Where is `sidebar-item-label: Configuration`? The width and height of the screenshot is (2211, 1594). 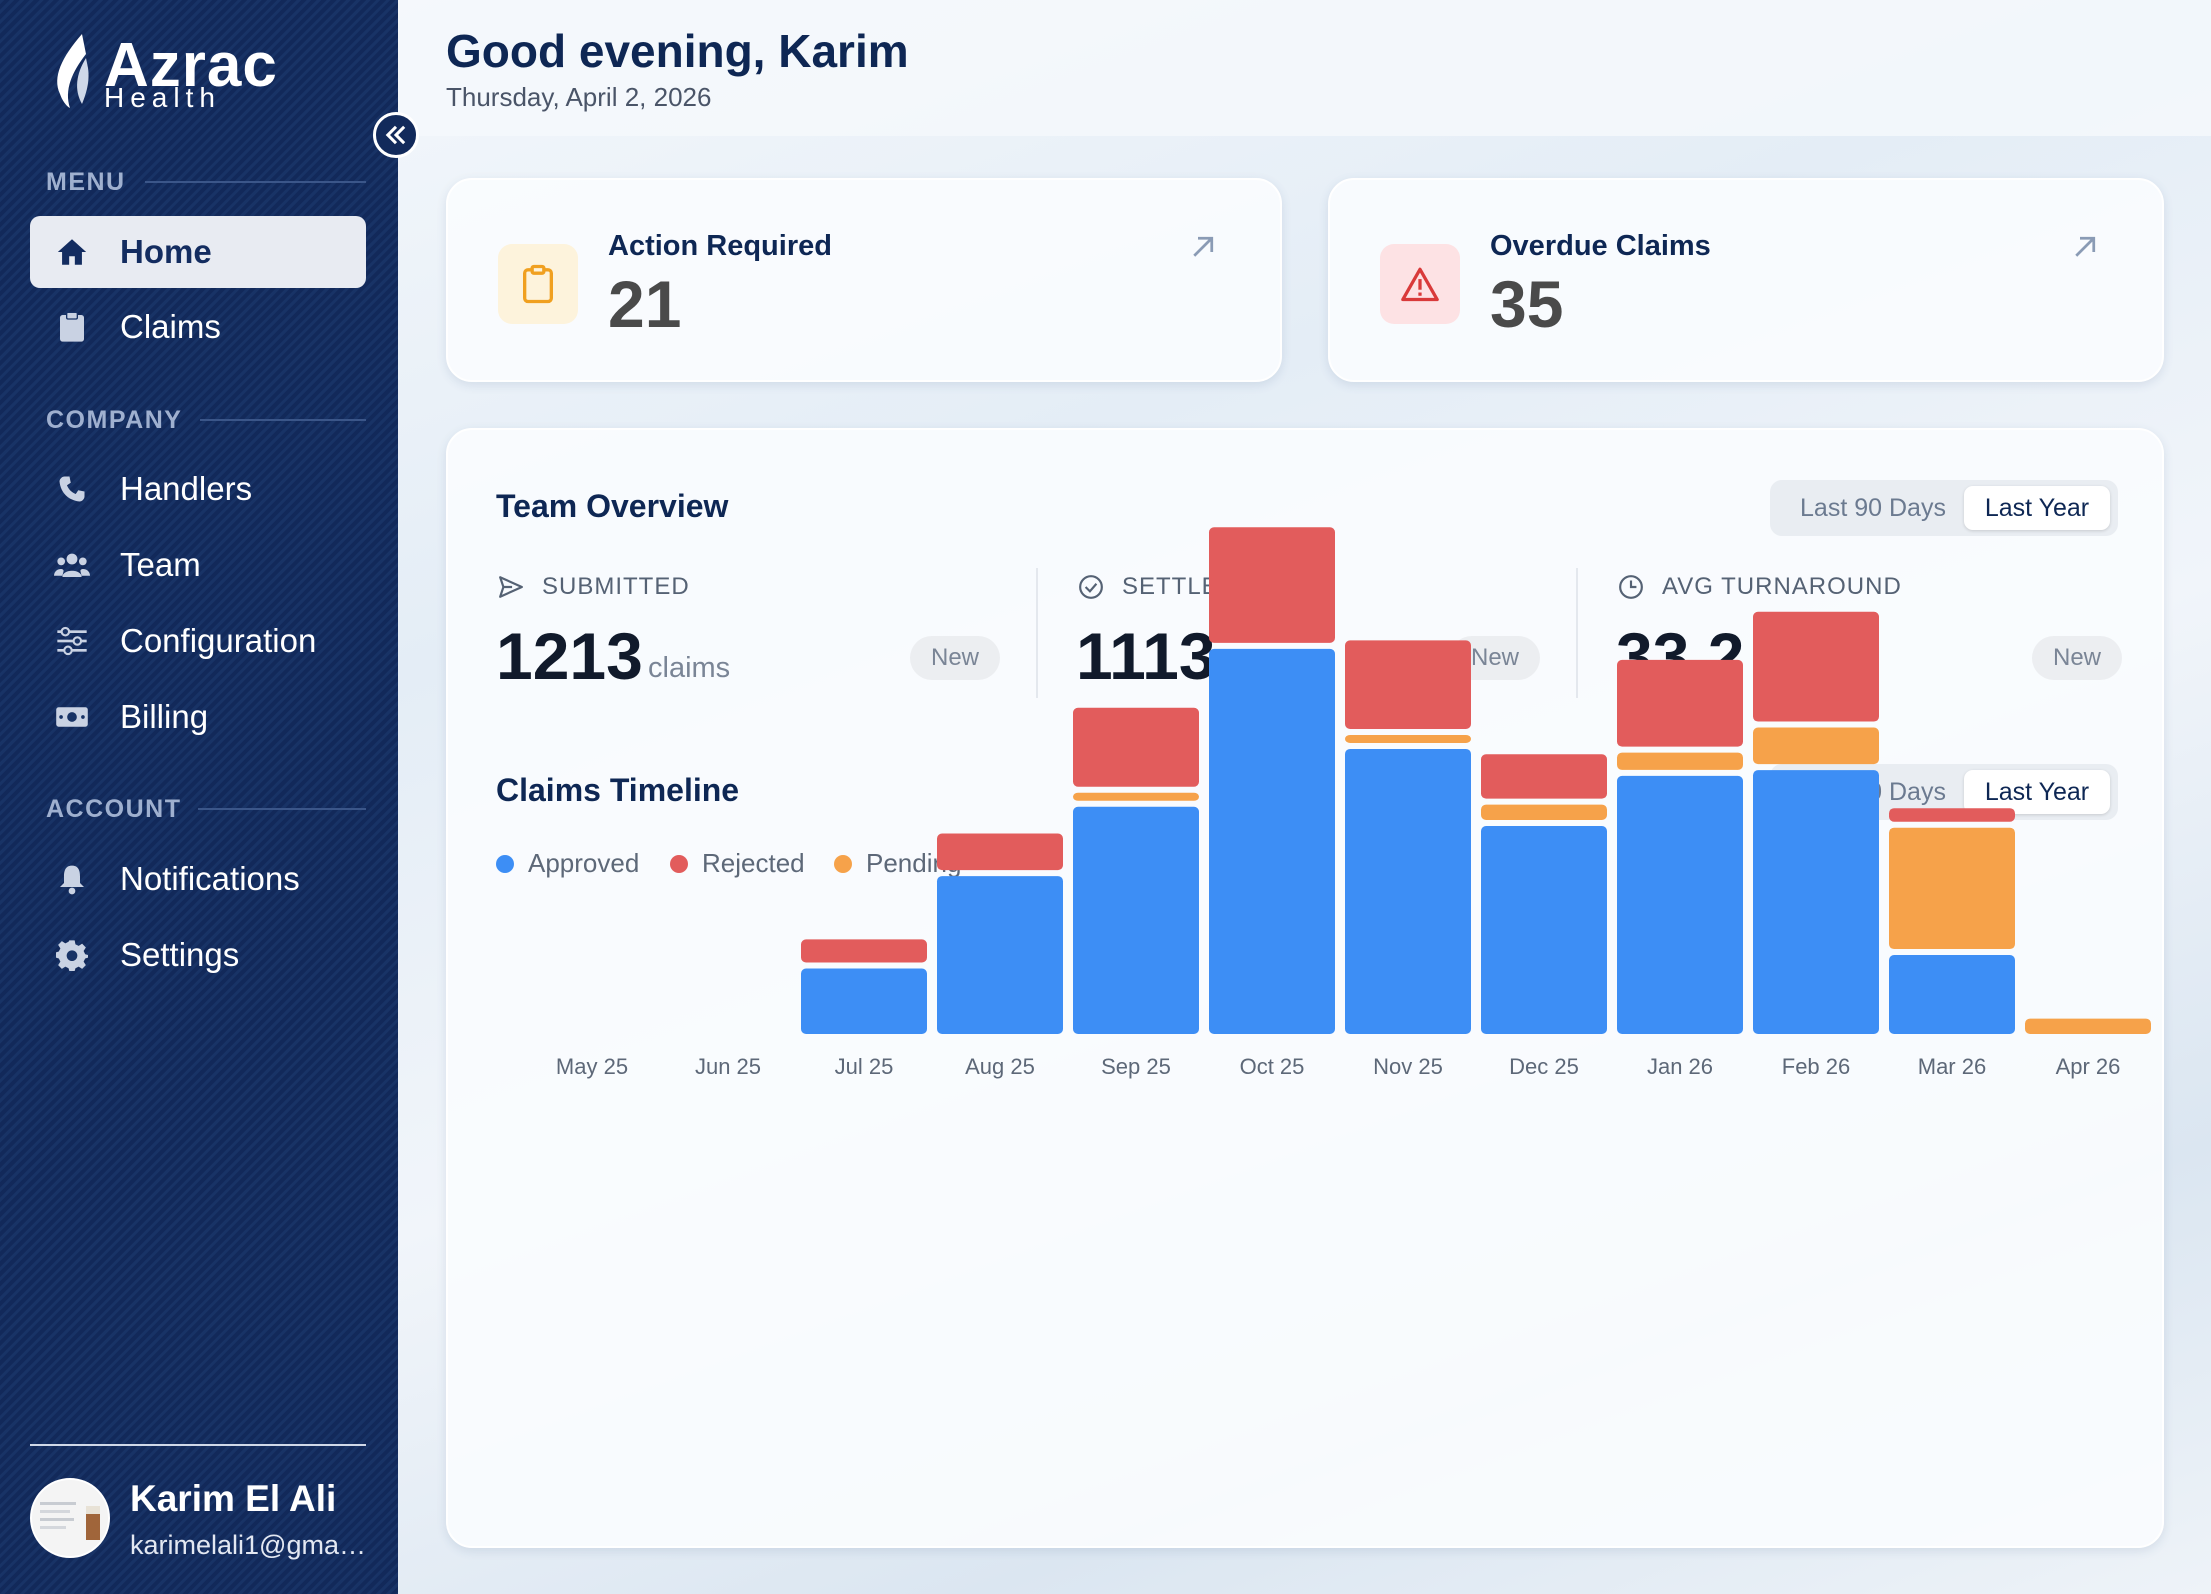
sidebar-item-label: Configuration is located at coordinates (218, 640).